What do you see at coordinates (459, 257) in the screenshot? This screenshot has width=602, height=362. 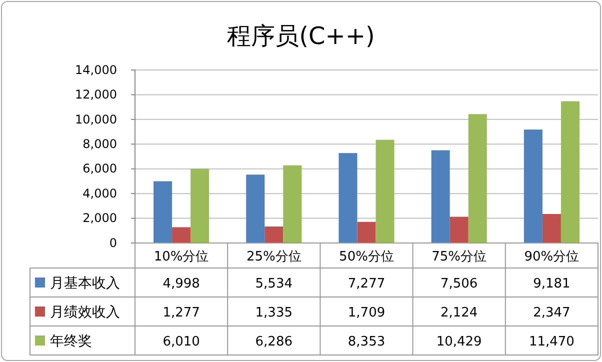 I see `x-tick-label: 75%分位` at bounding box center [459, 257].